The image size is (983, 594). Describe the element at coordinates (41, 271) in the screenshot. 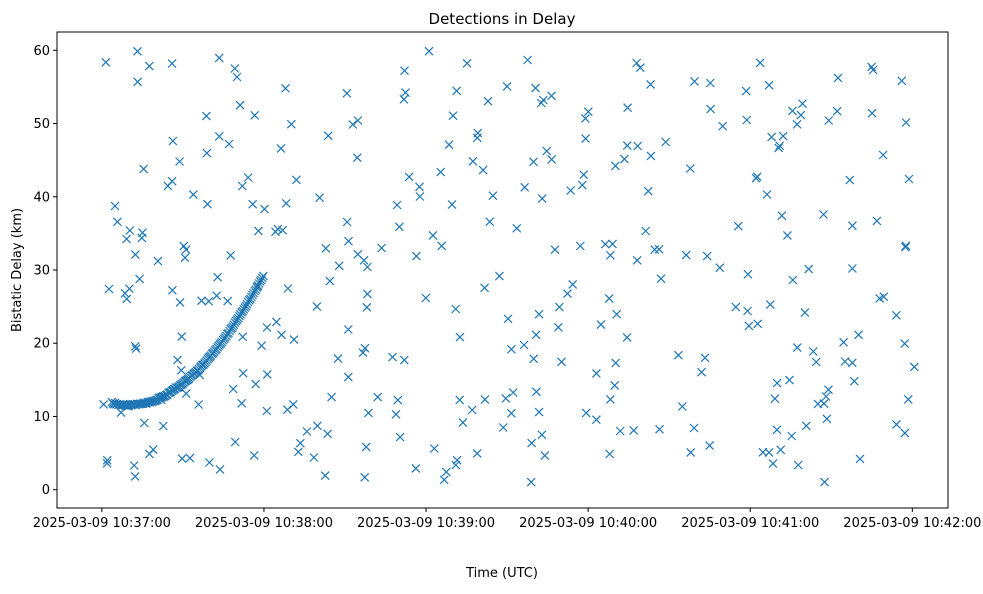

I see `y-tick-label: 30` at that location.